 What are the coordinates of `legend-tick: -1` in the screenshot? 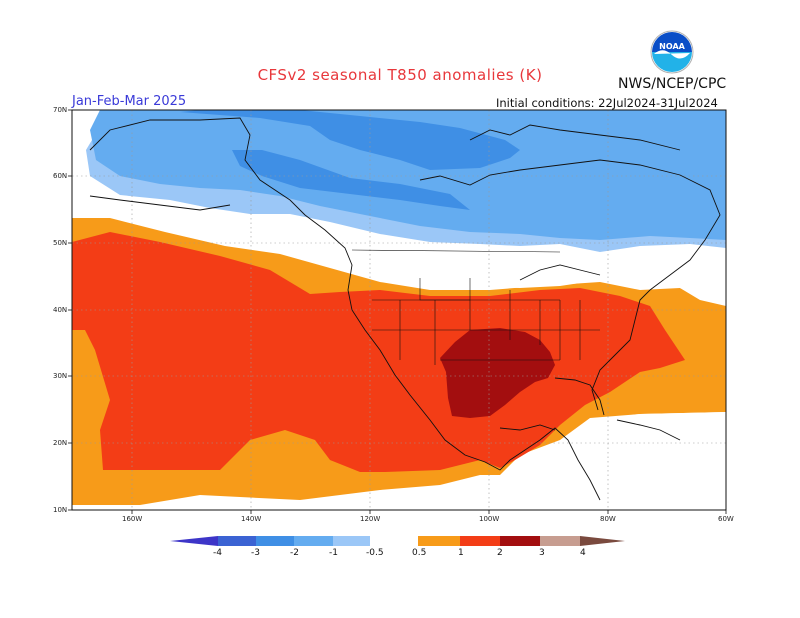 It's located at (333, 553).